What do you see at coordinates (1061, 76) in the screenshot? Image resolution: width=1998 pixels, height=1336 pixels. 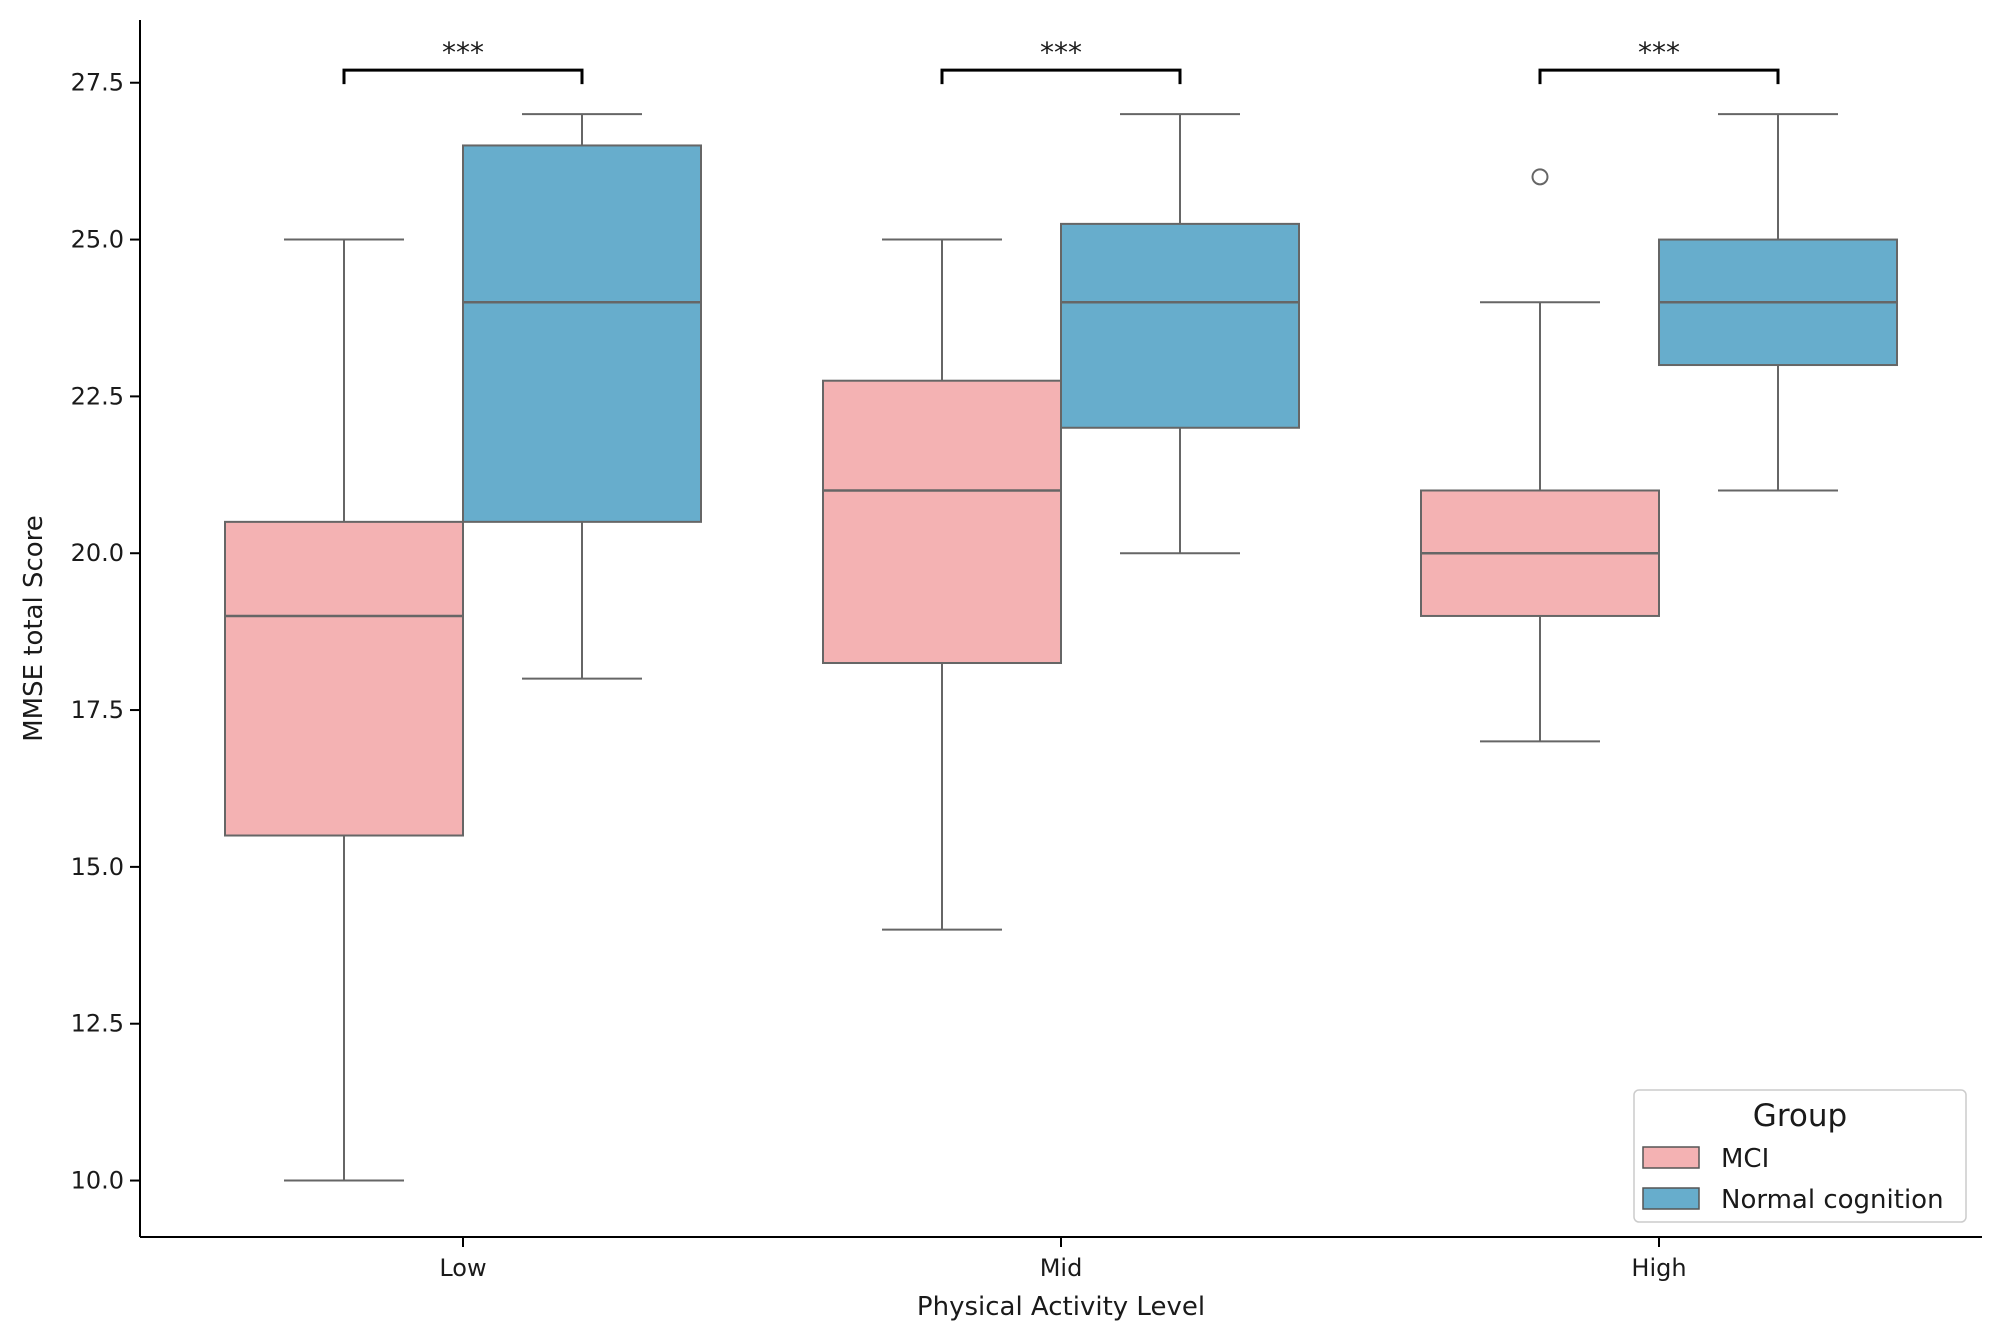 I see `significance-bracket-mid` at bounding box center [1061, 76].